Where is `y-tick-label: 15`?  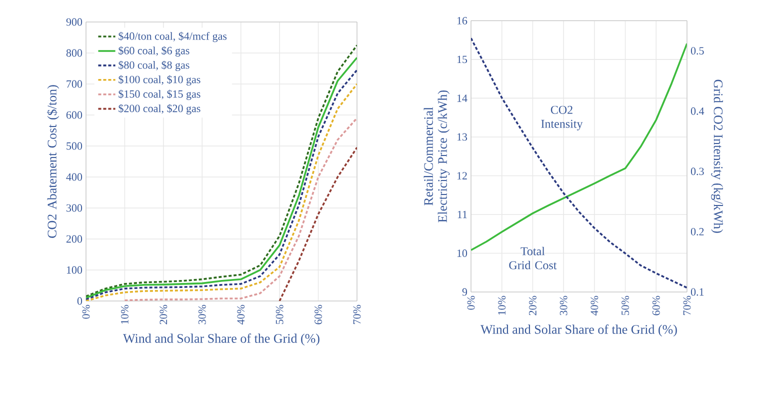
y-tick-label: 15 is located at coordinates (462, 60).